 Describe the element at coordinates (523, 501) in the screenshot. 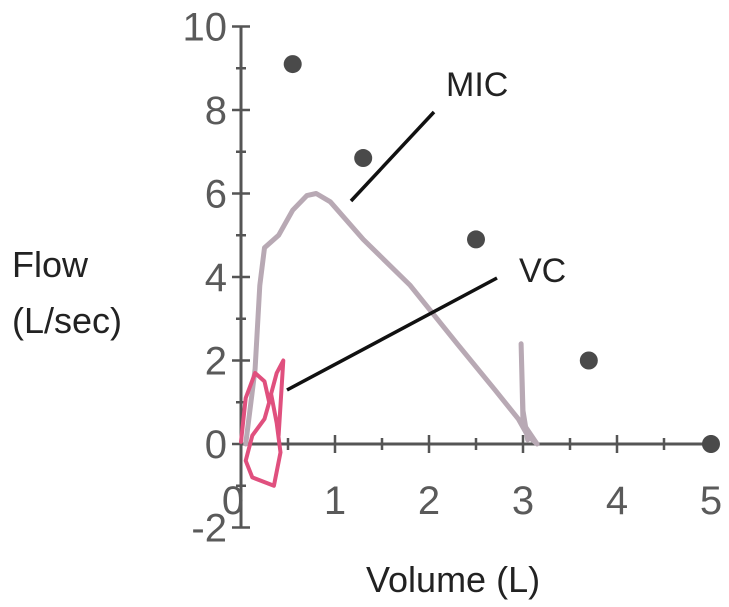

I see `x-tick-label: 3` at that location.